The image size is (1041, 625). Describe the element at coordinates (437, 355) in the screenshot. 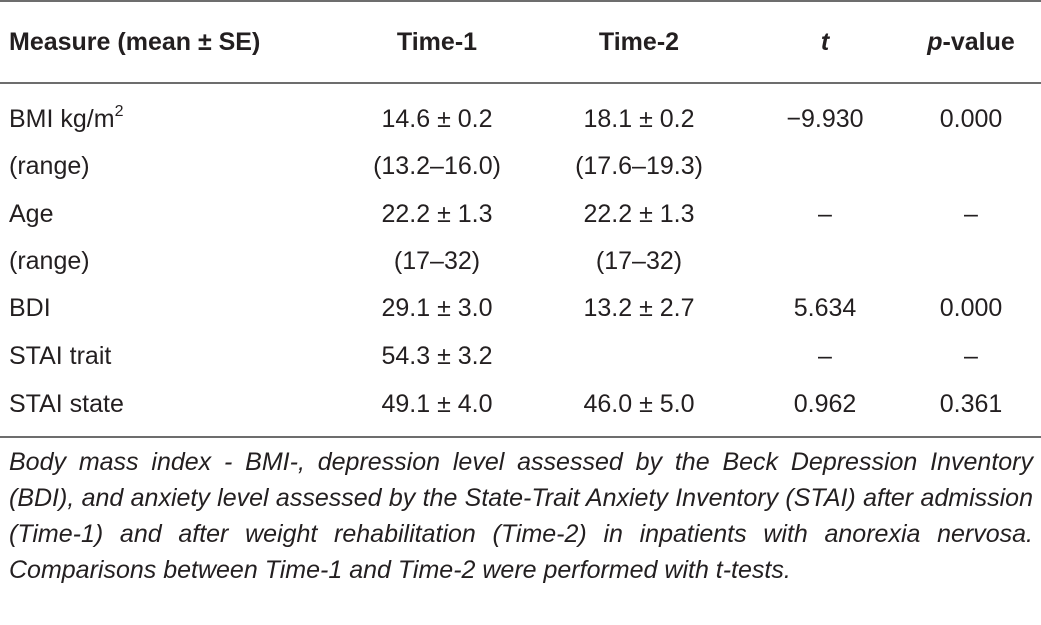

I see `cell-time1: 54.3 ± 3.2` at that location.